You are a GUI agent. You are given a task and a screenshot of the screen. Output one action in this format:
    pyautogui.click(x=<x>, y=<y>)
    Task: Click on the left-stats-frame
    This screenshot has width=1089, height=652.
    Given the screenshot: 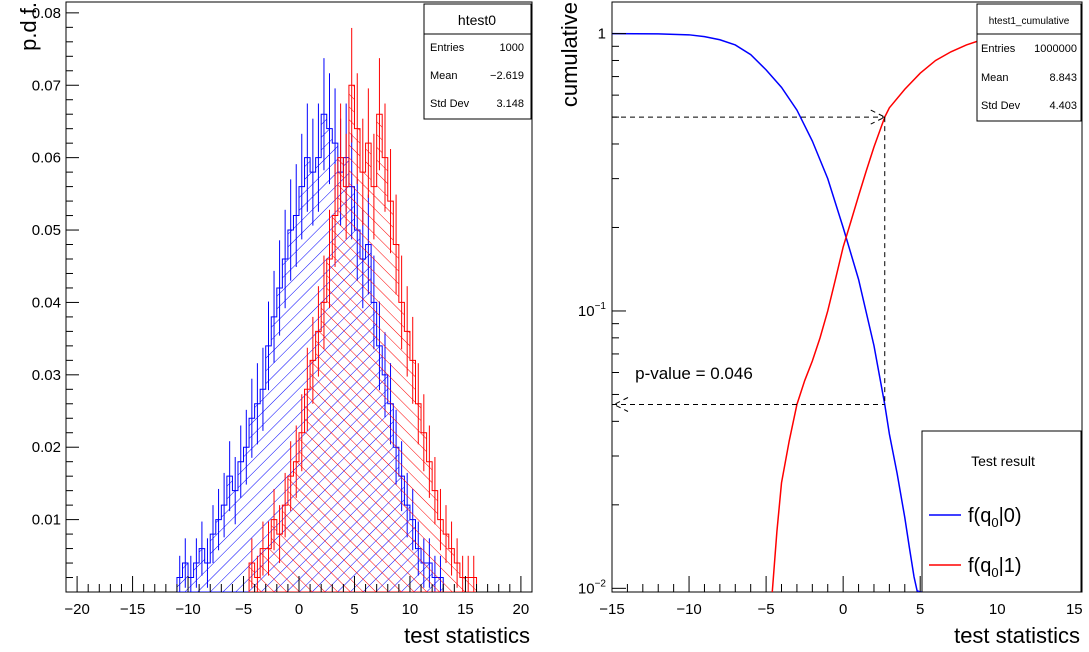 What is the action you would take?
    pyautogui.click(x=477, y=61)
    